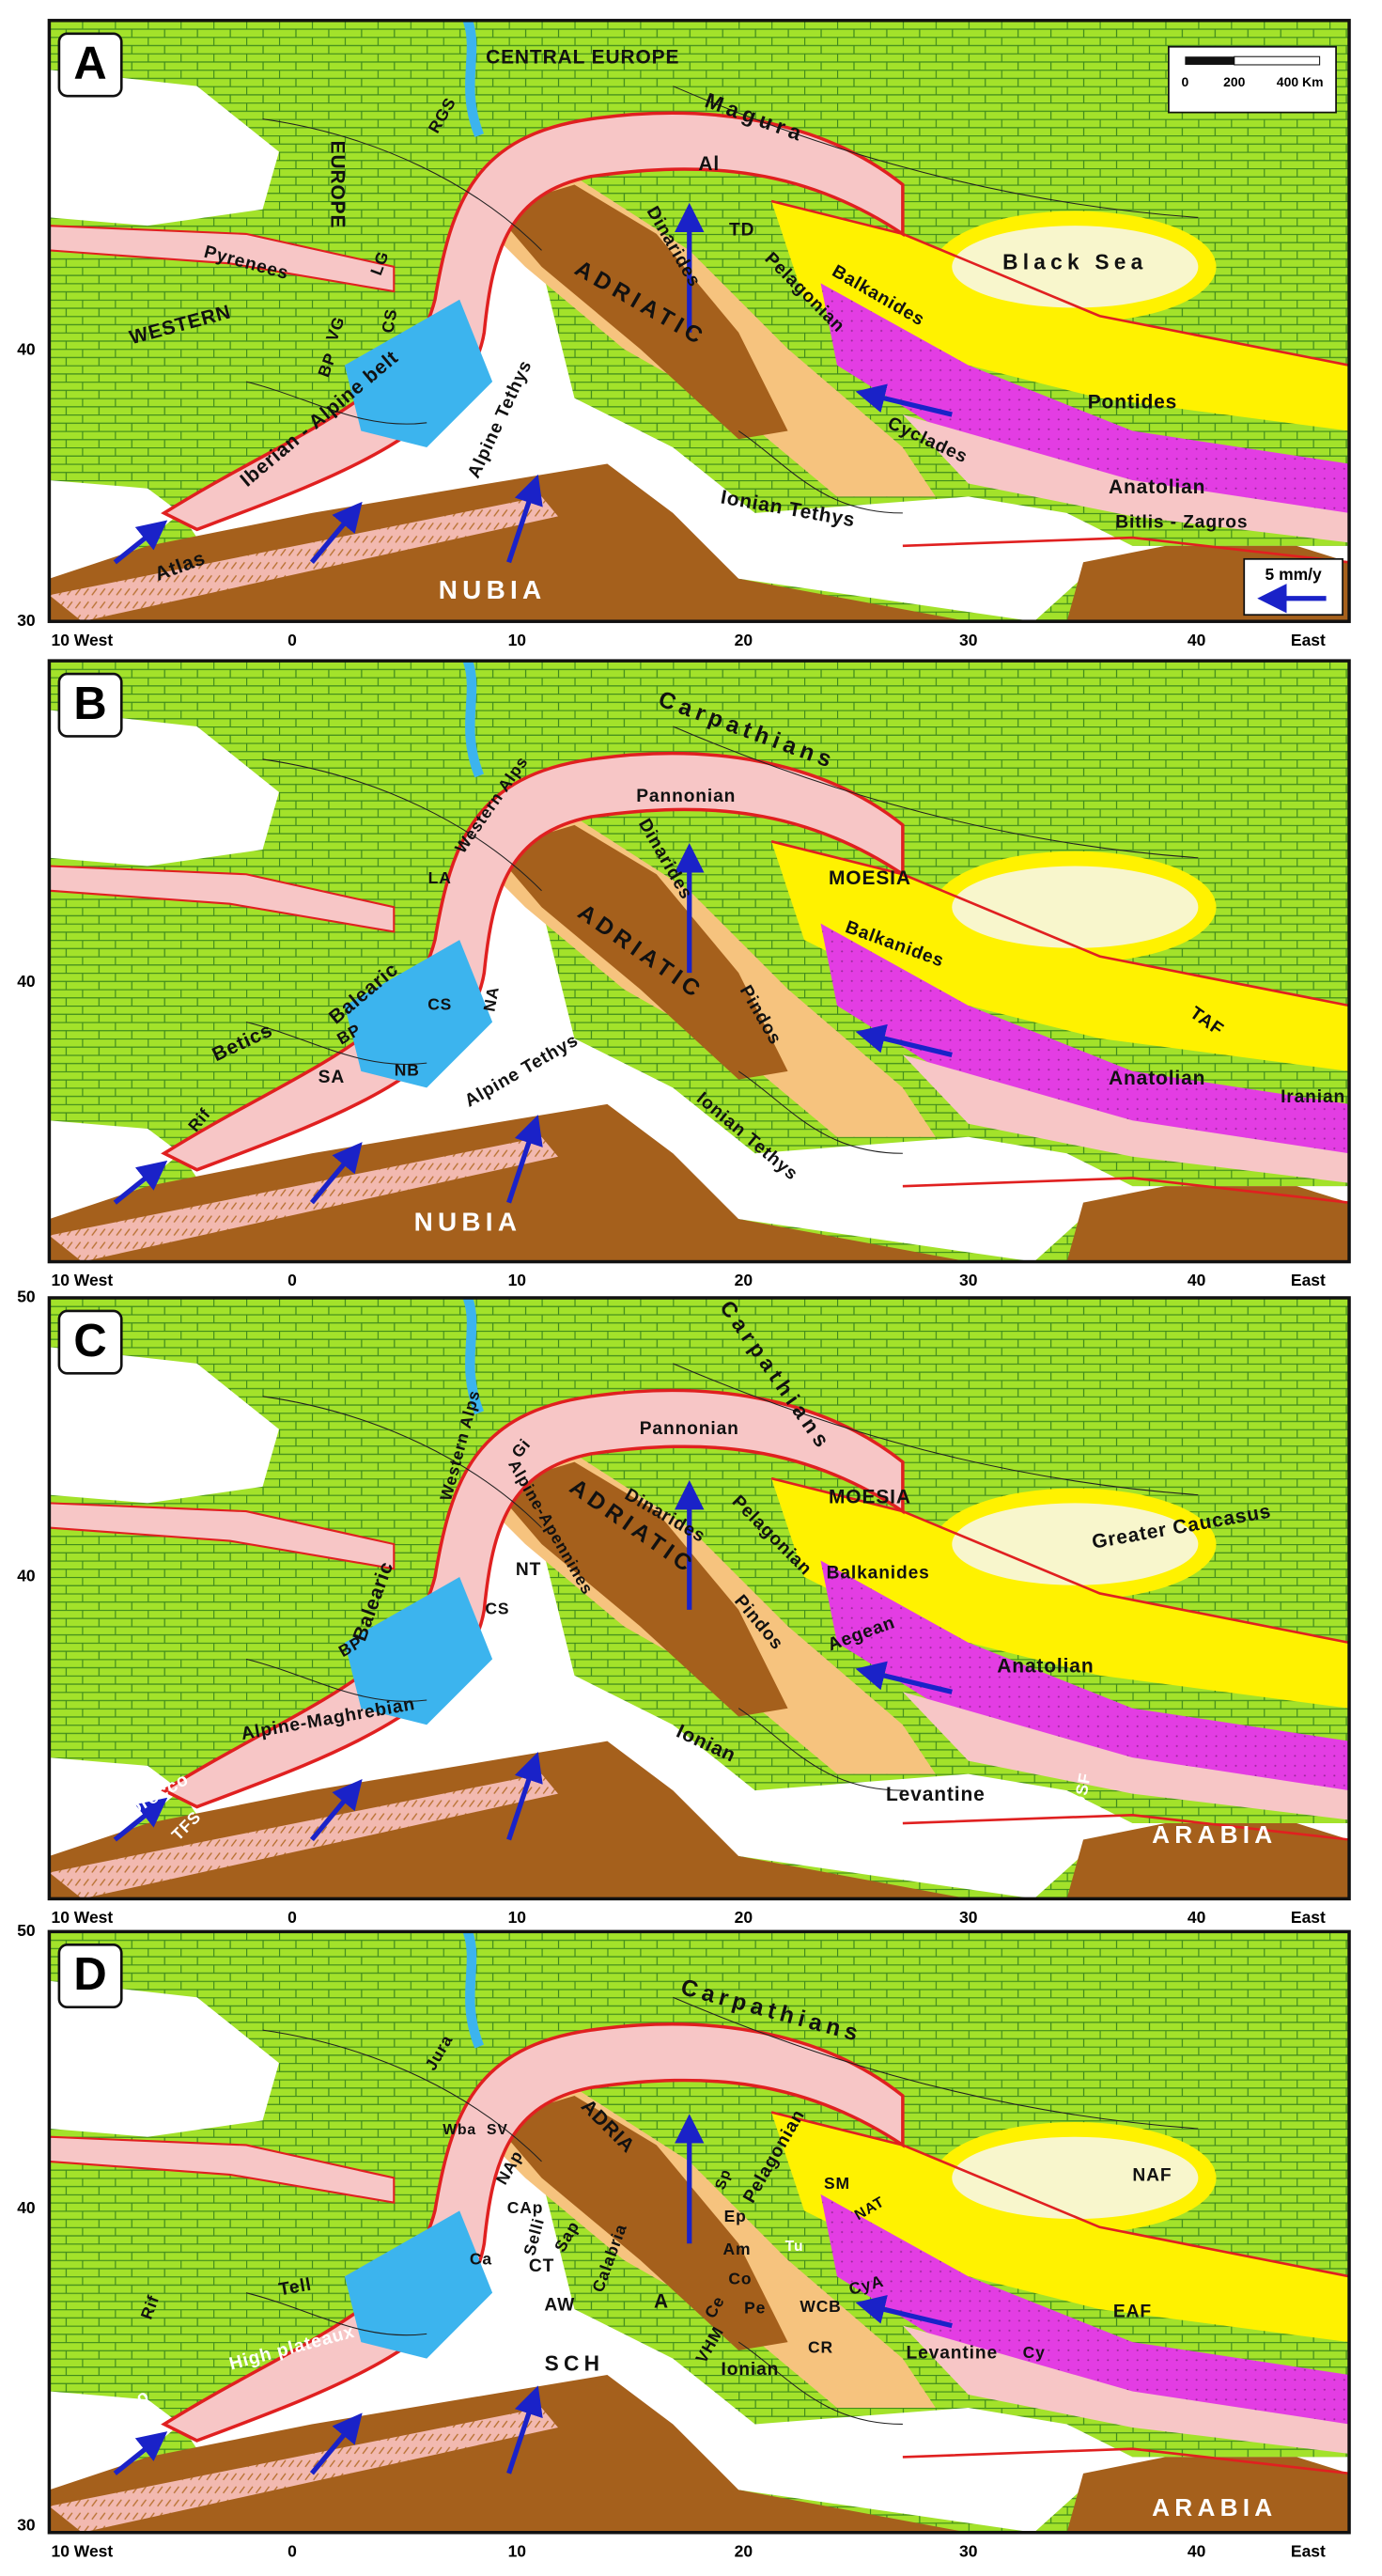 This screenshot has height=2576, width=1382. I want to click on place-label: SV, so click(498, 2130).